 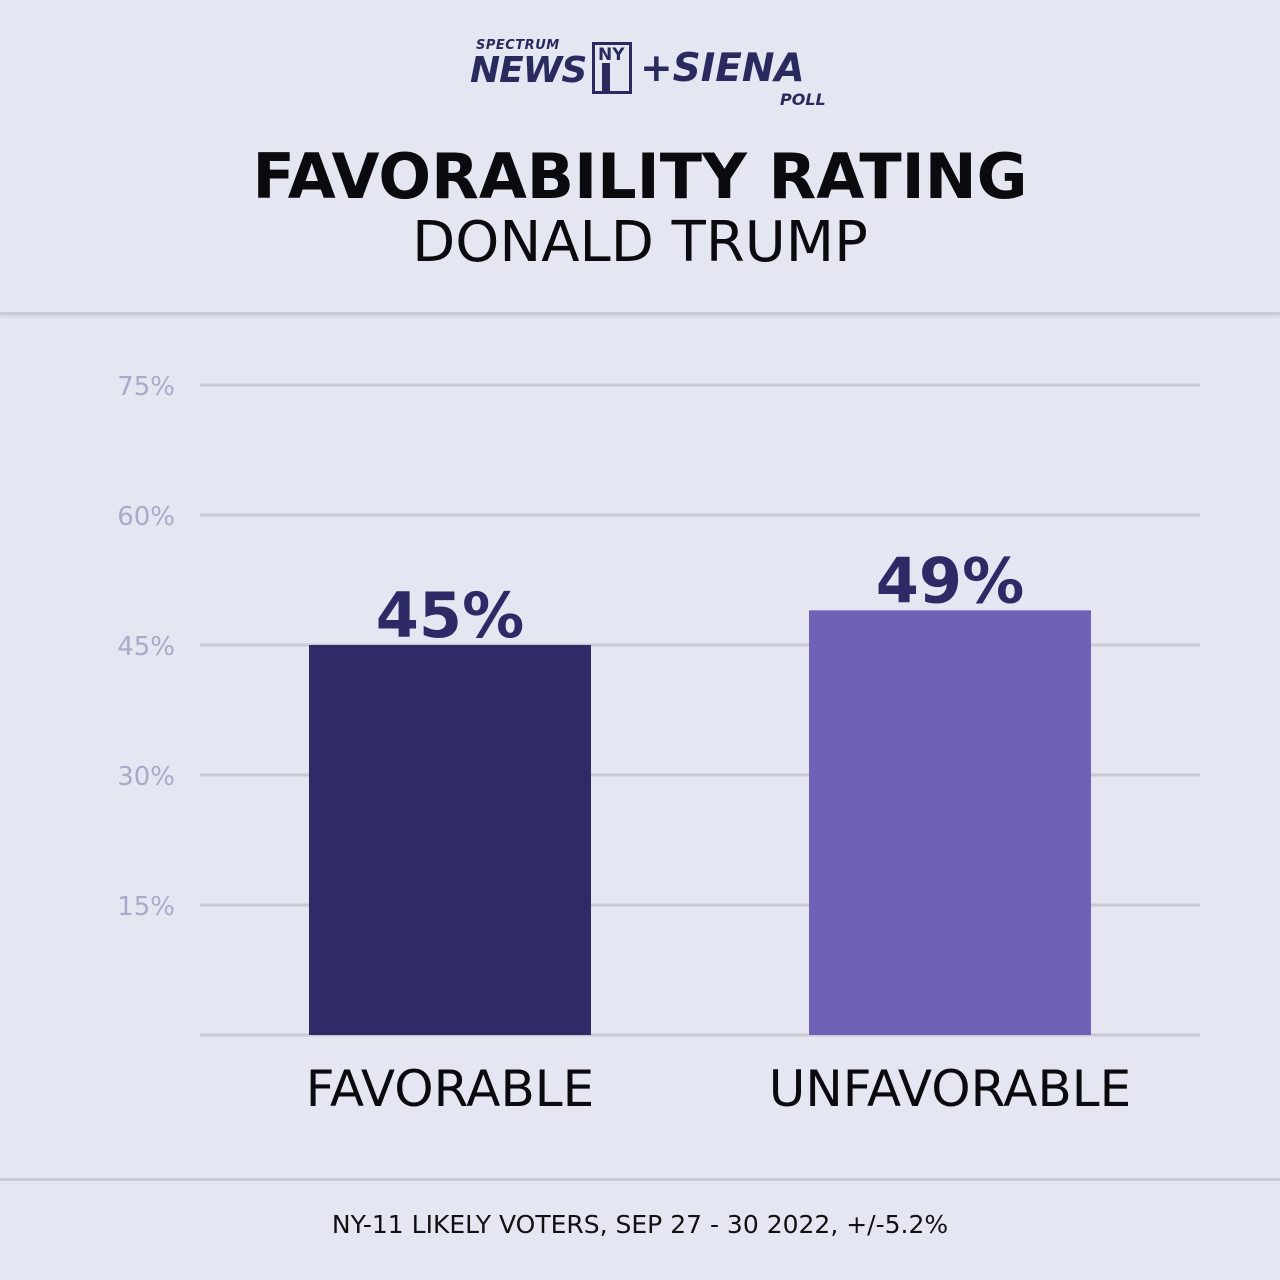 What do you see at coordinates (611, 55) in the screenshot?
I see `logo-ny-text: NY` at bounding box center [611, 55].